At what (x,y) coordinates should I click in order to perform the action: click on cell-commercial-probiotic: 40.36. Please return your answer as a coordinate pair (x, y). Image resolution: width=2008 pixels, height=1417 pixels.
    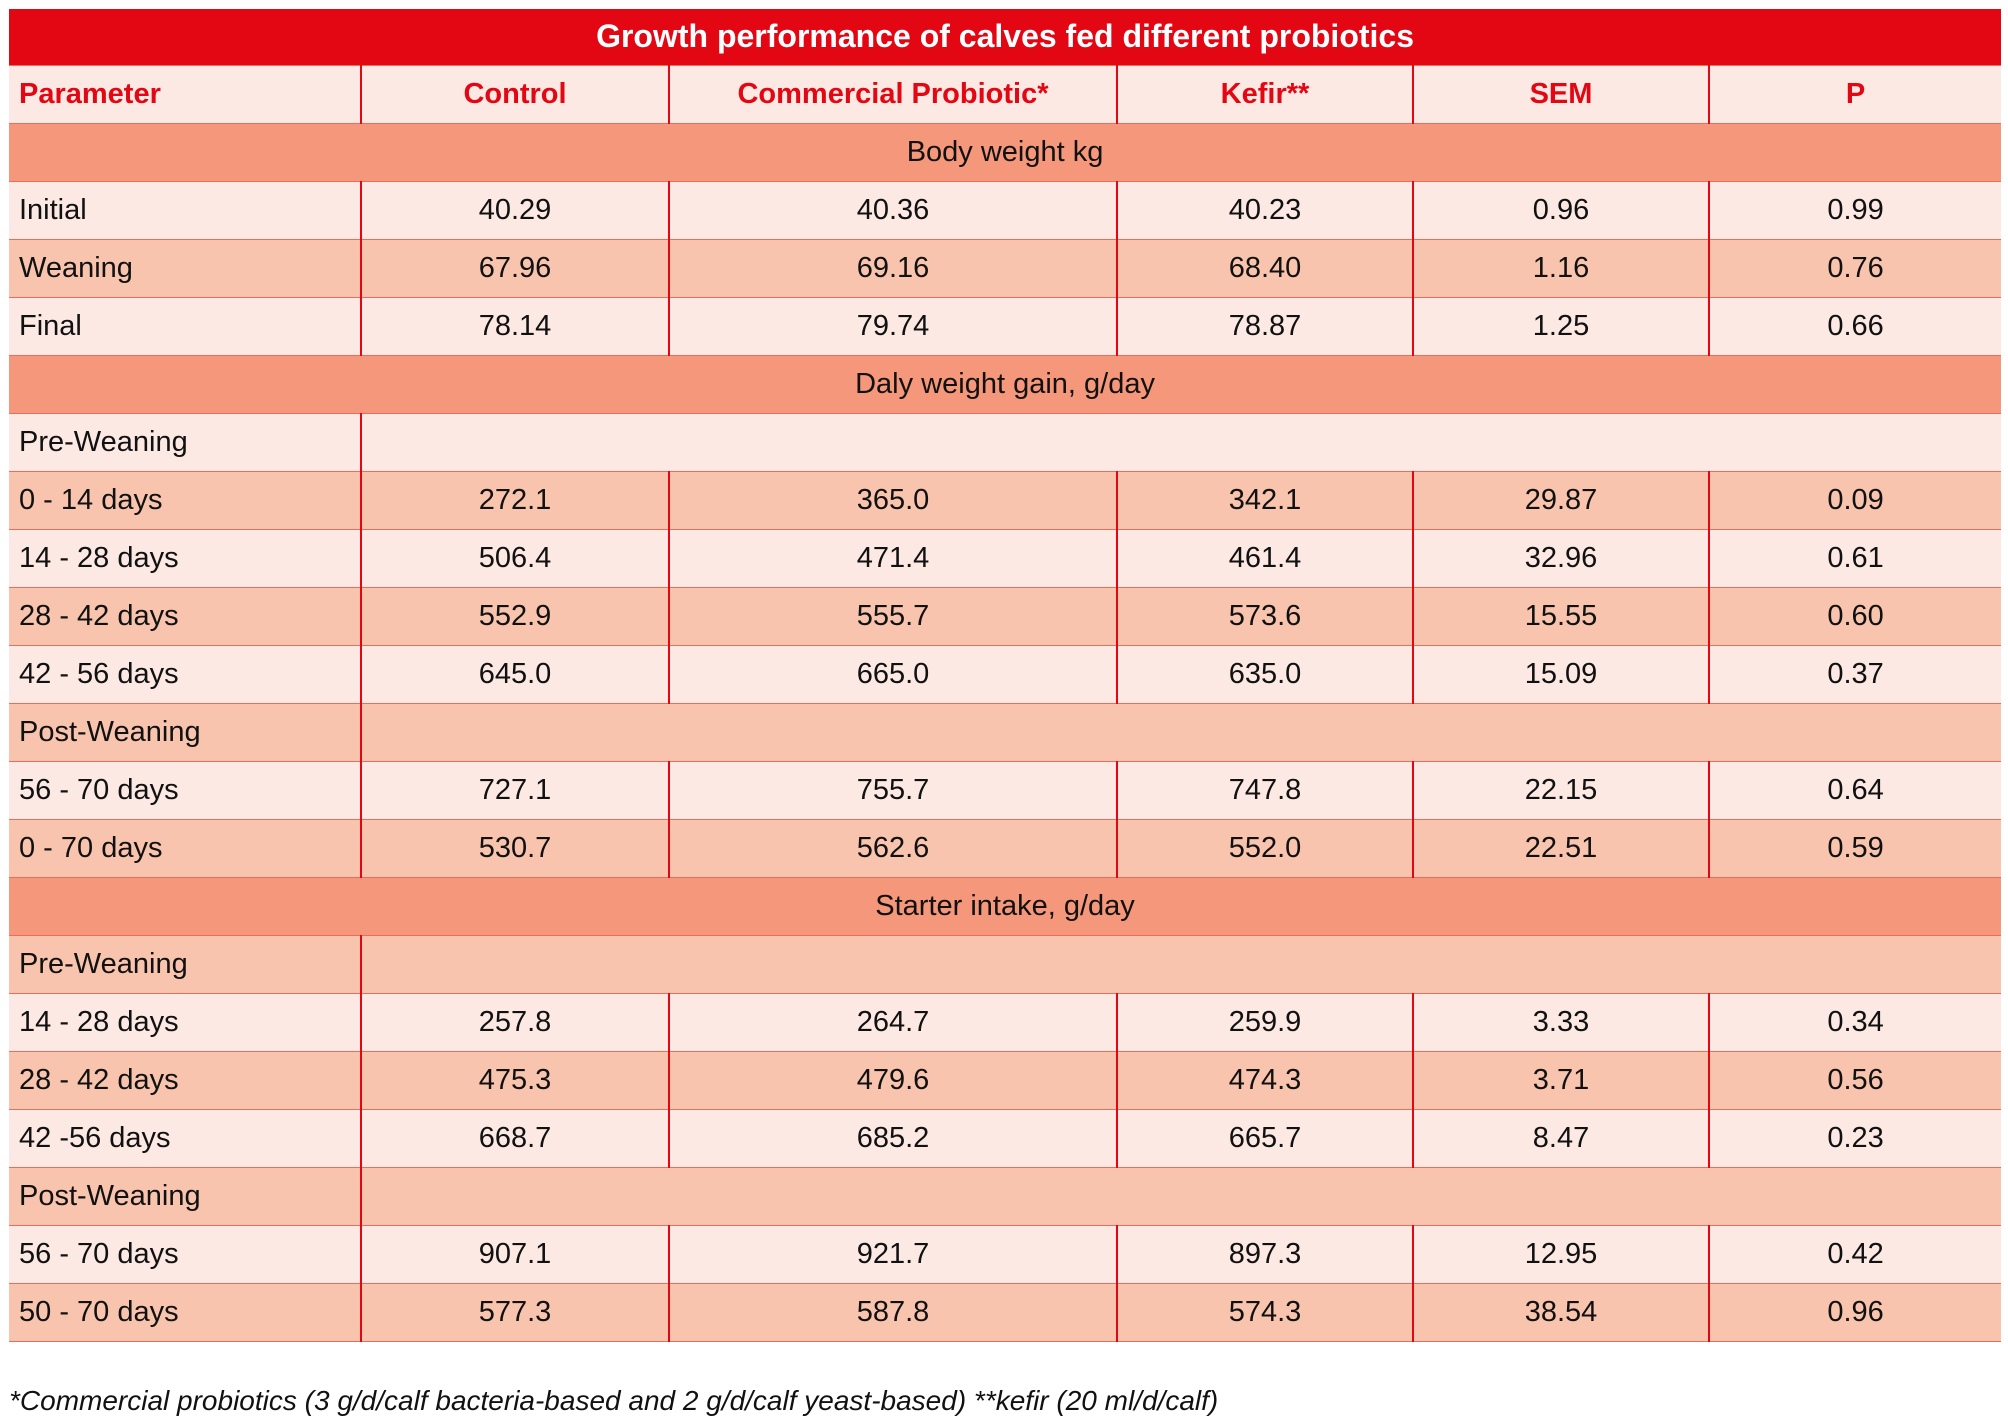
    Looking at the image, I should click on (893, 210).